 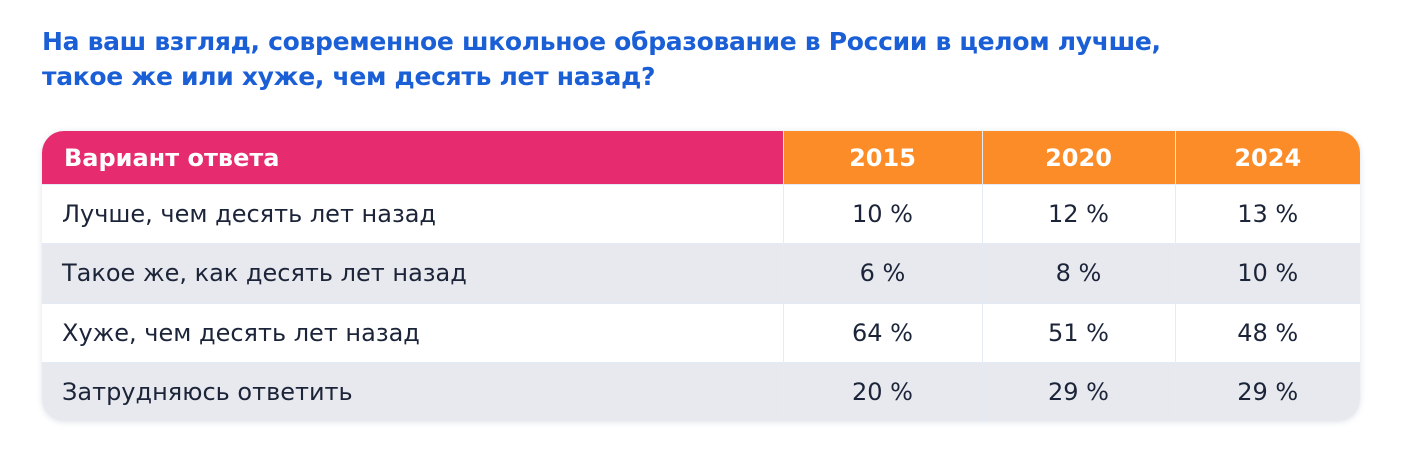 I want to click on header-answer-option: Вариант ответа, so click(x=413, y=158).